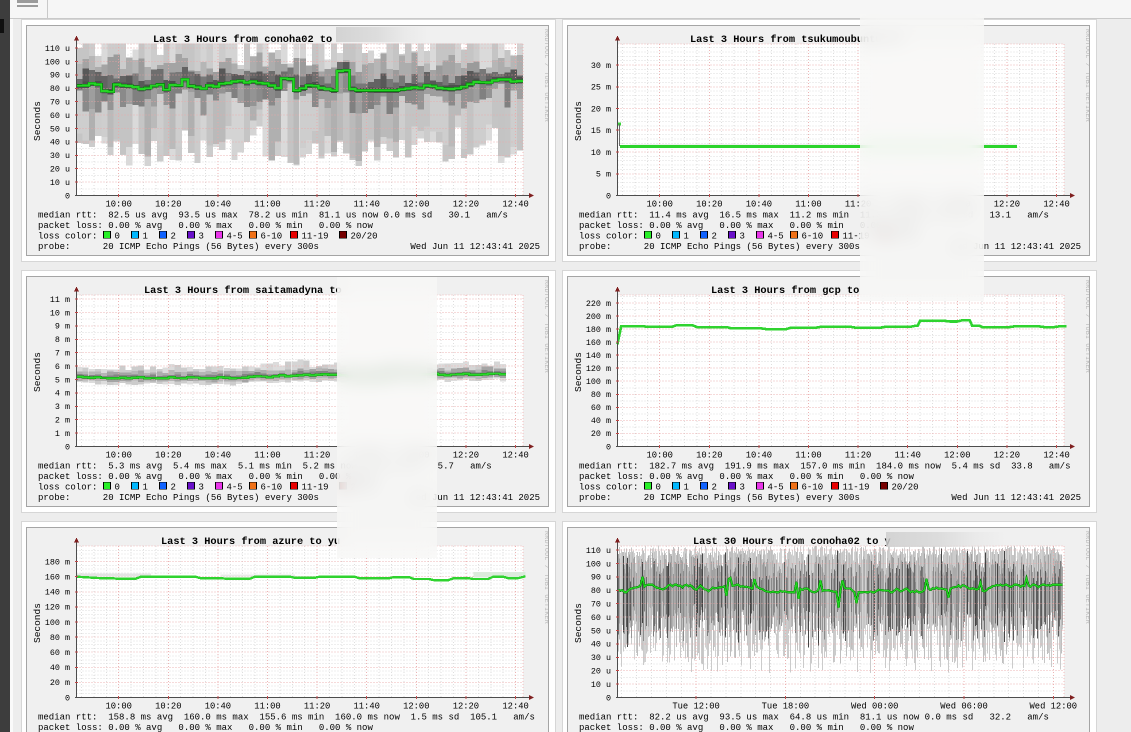 Image resolution: width=1131 pixels, height=732 pixels. What do you see at coordinates (601, 66) in the screenshot?
I see `svg-text: 30 m` at bounding box center [601, 66].